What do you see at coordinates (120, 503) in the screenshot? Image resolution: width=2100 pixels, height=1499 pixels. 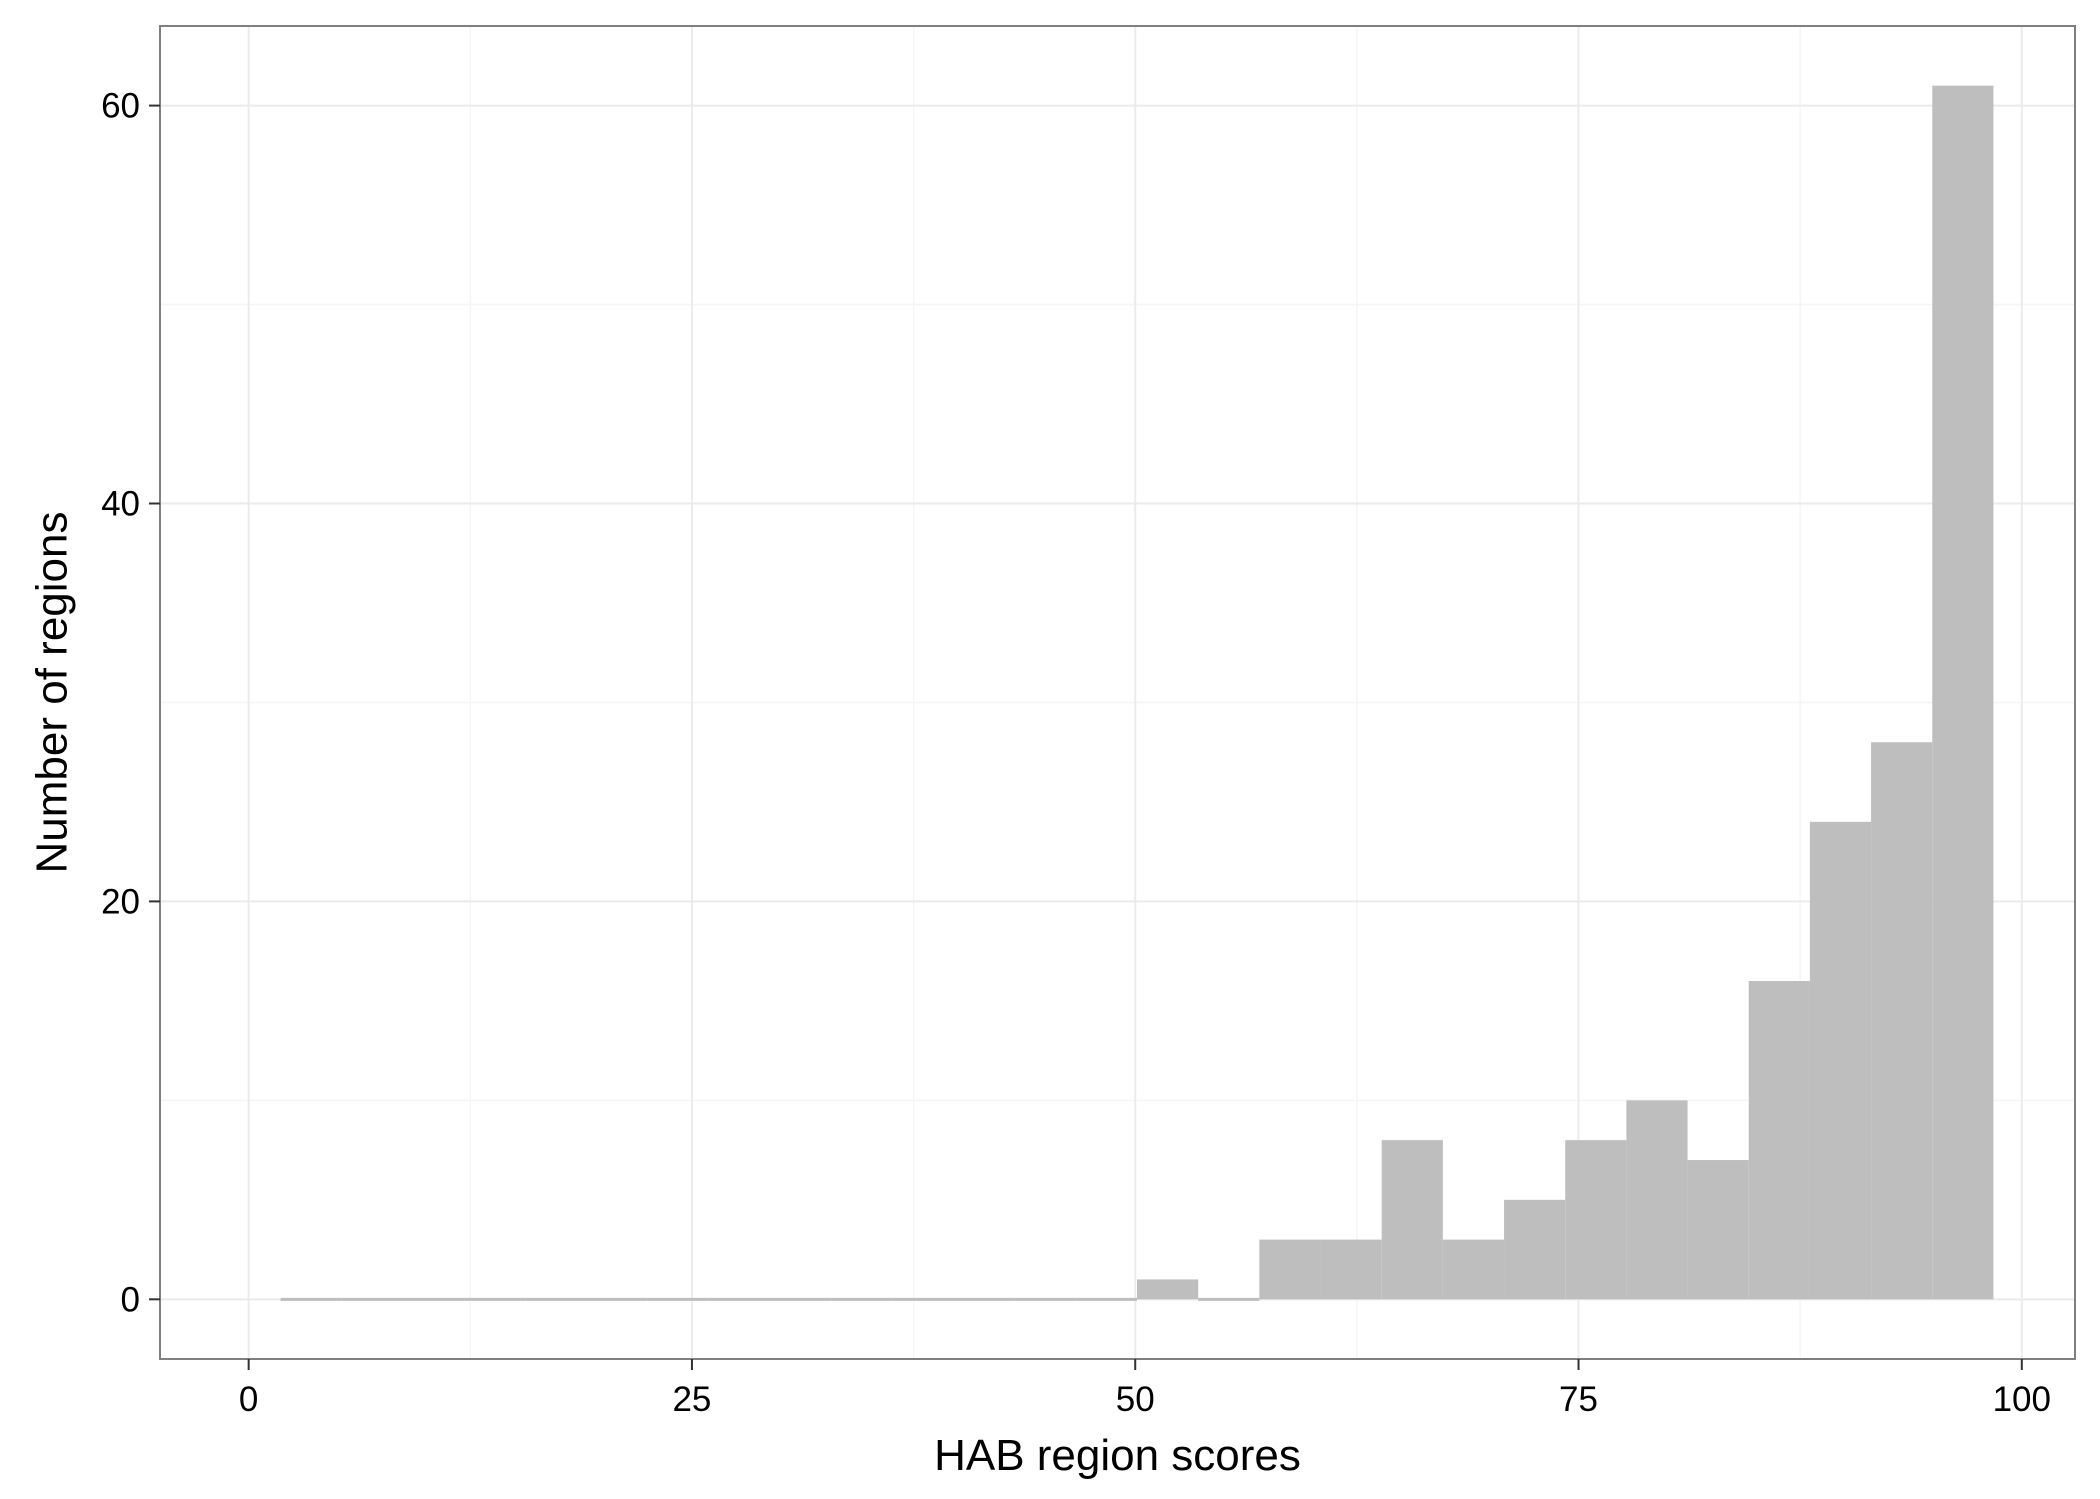 I see `y-tick-label: 40` at bounding box center [120, 503].